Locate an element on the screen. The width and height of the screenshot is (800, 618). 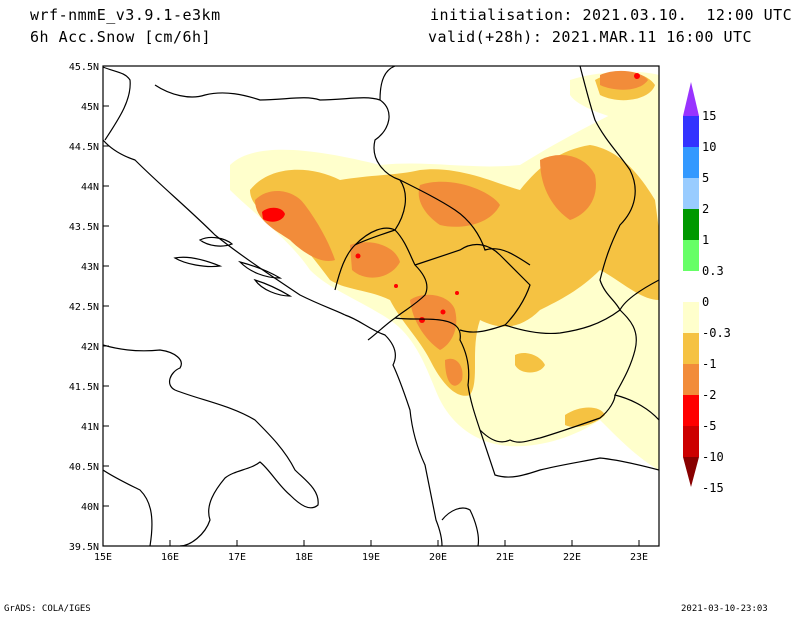
lat-label: 42N is located at coordinates (90, 347).